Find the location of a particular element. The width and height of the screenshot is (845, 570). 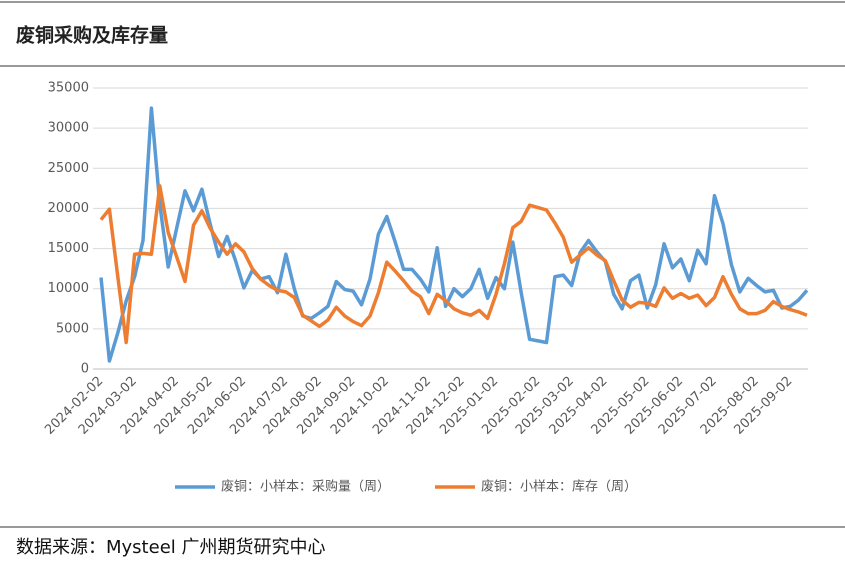

y-tick-label: 15000 is located at coordinates (68, 248).